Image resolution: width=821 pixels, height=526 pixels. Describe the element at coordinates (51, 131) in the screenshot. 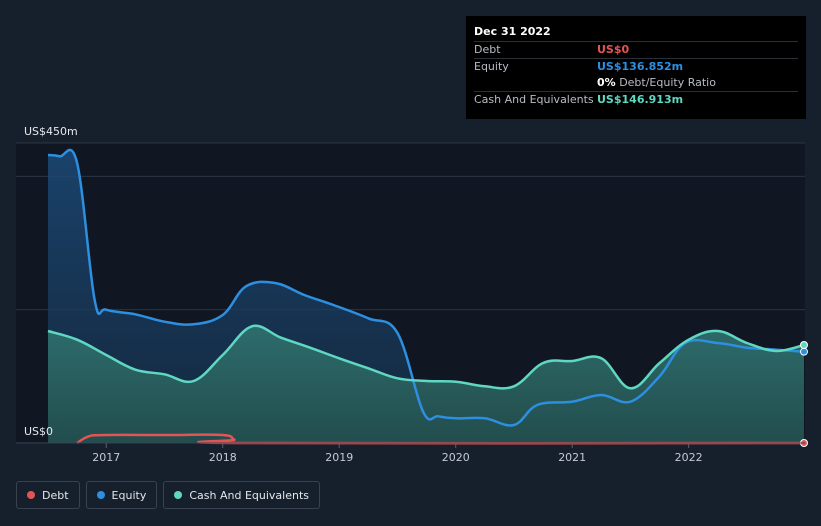

I see `y-axis-max-label: US$450m` at that location.